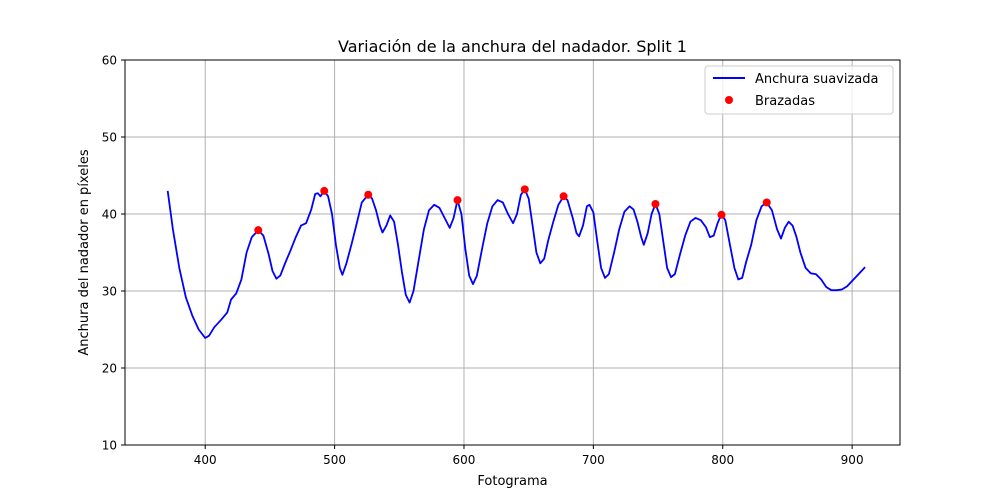 The height and width of the screenshot is (500, 1000). I want to click on legend-box, so click(799, 90).